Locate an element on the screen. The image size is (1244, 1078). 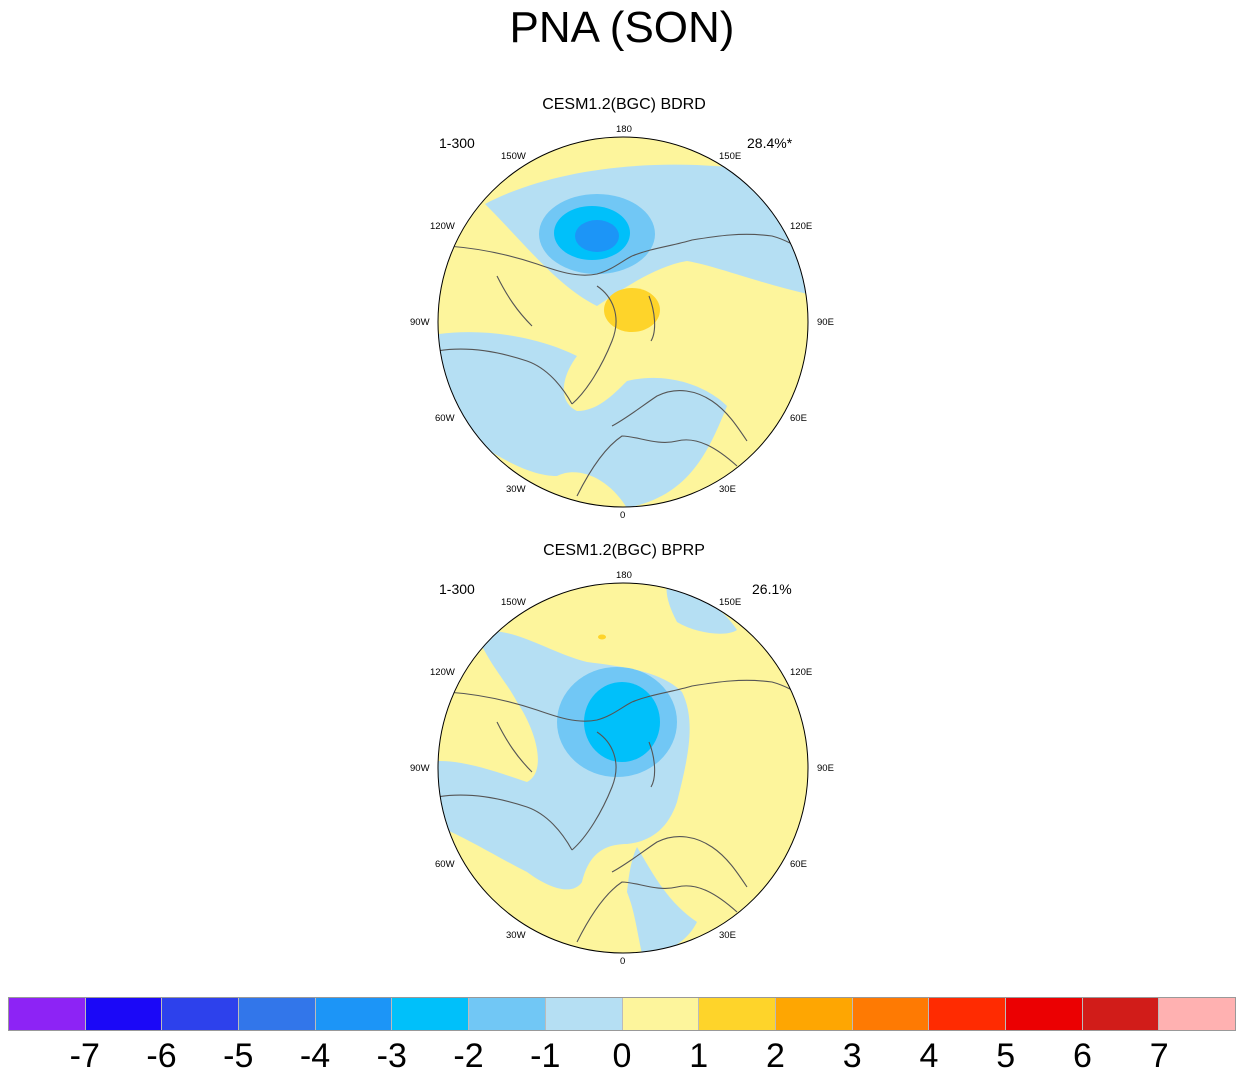
colorbar is located at coordinates (622, 1014).